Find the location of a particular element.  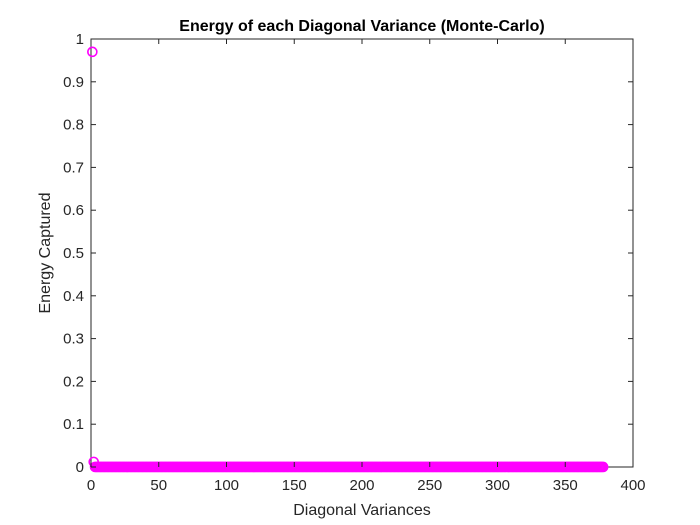

y-tick-label: 0.1 is located at coordinates (73, 424).